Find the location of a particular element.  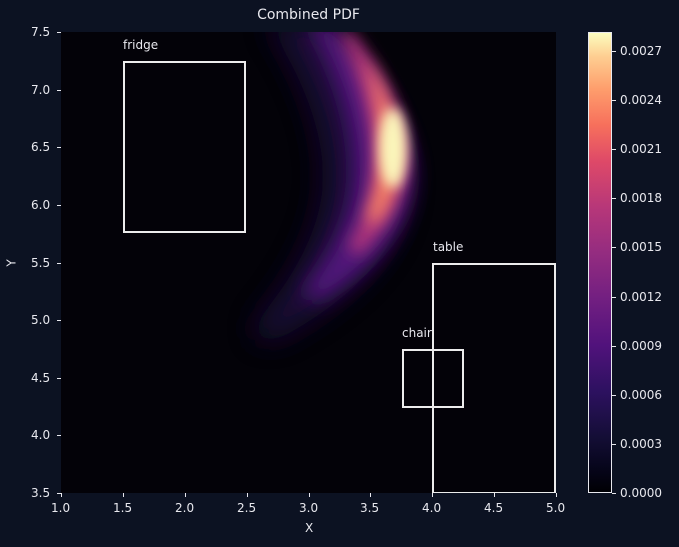

y-tick-label: 5.0 is located at coordinates (41, 320).